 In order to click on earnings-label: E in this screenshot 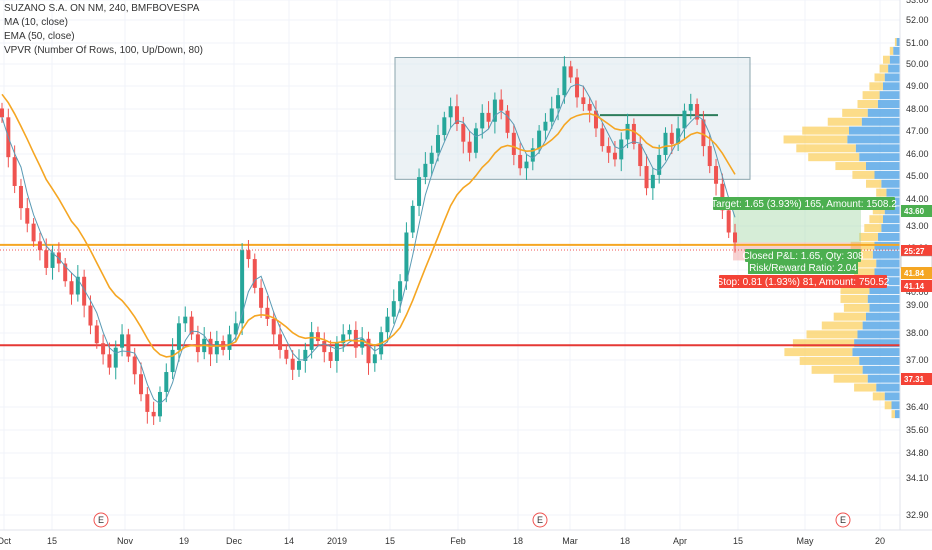, I will do `click(843, 520)`.